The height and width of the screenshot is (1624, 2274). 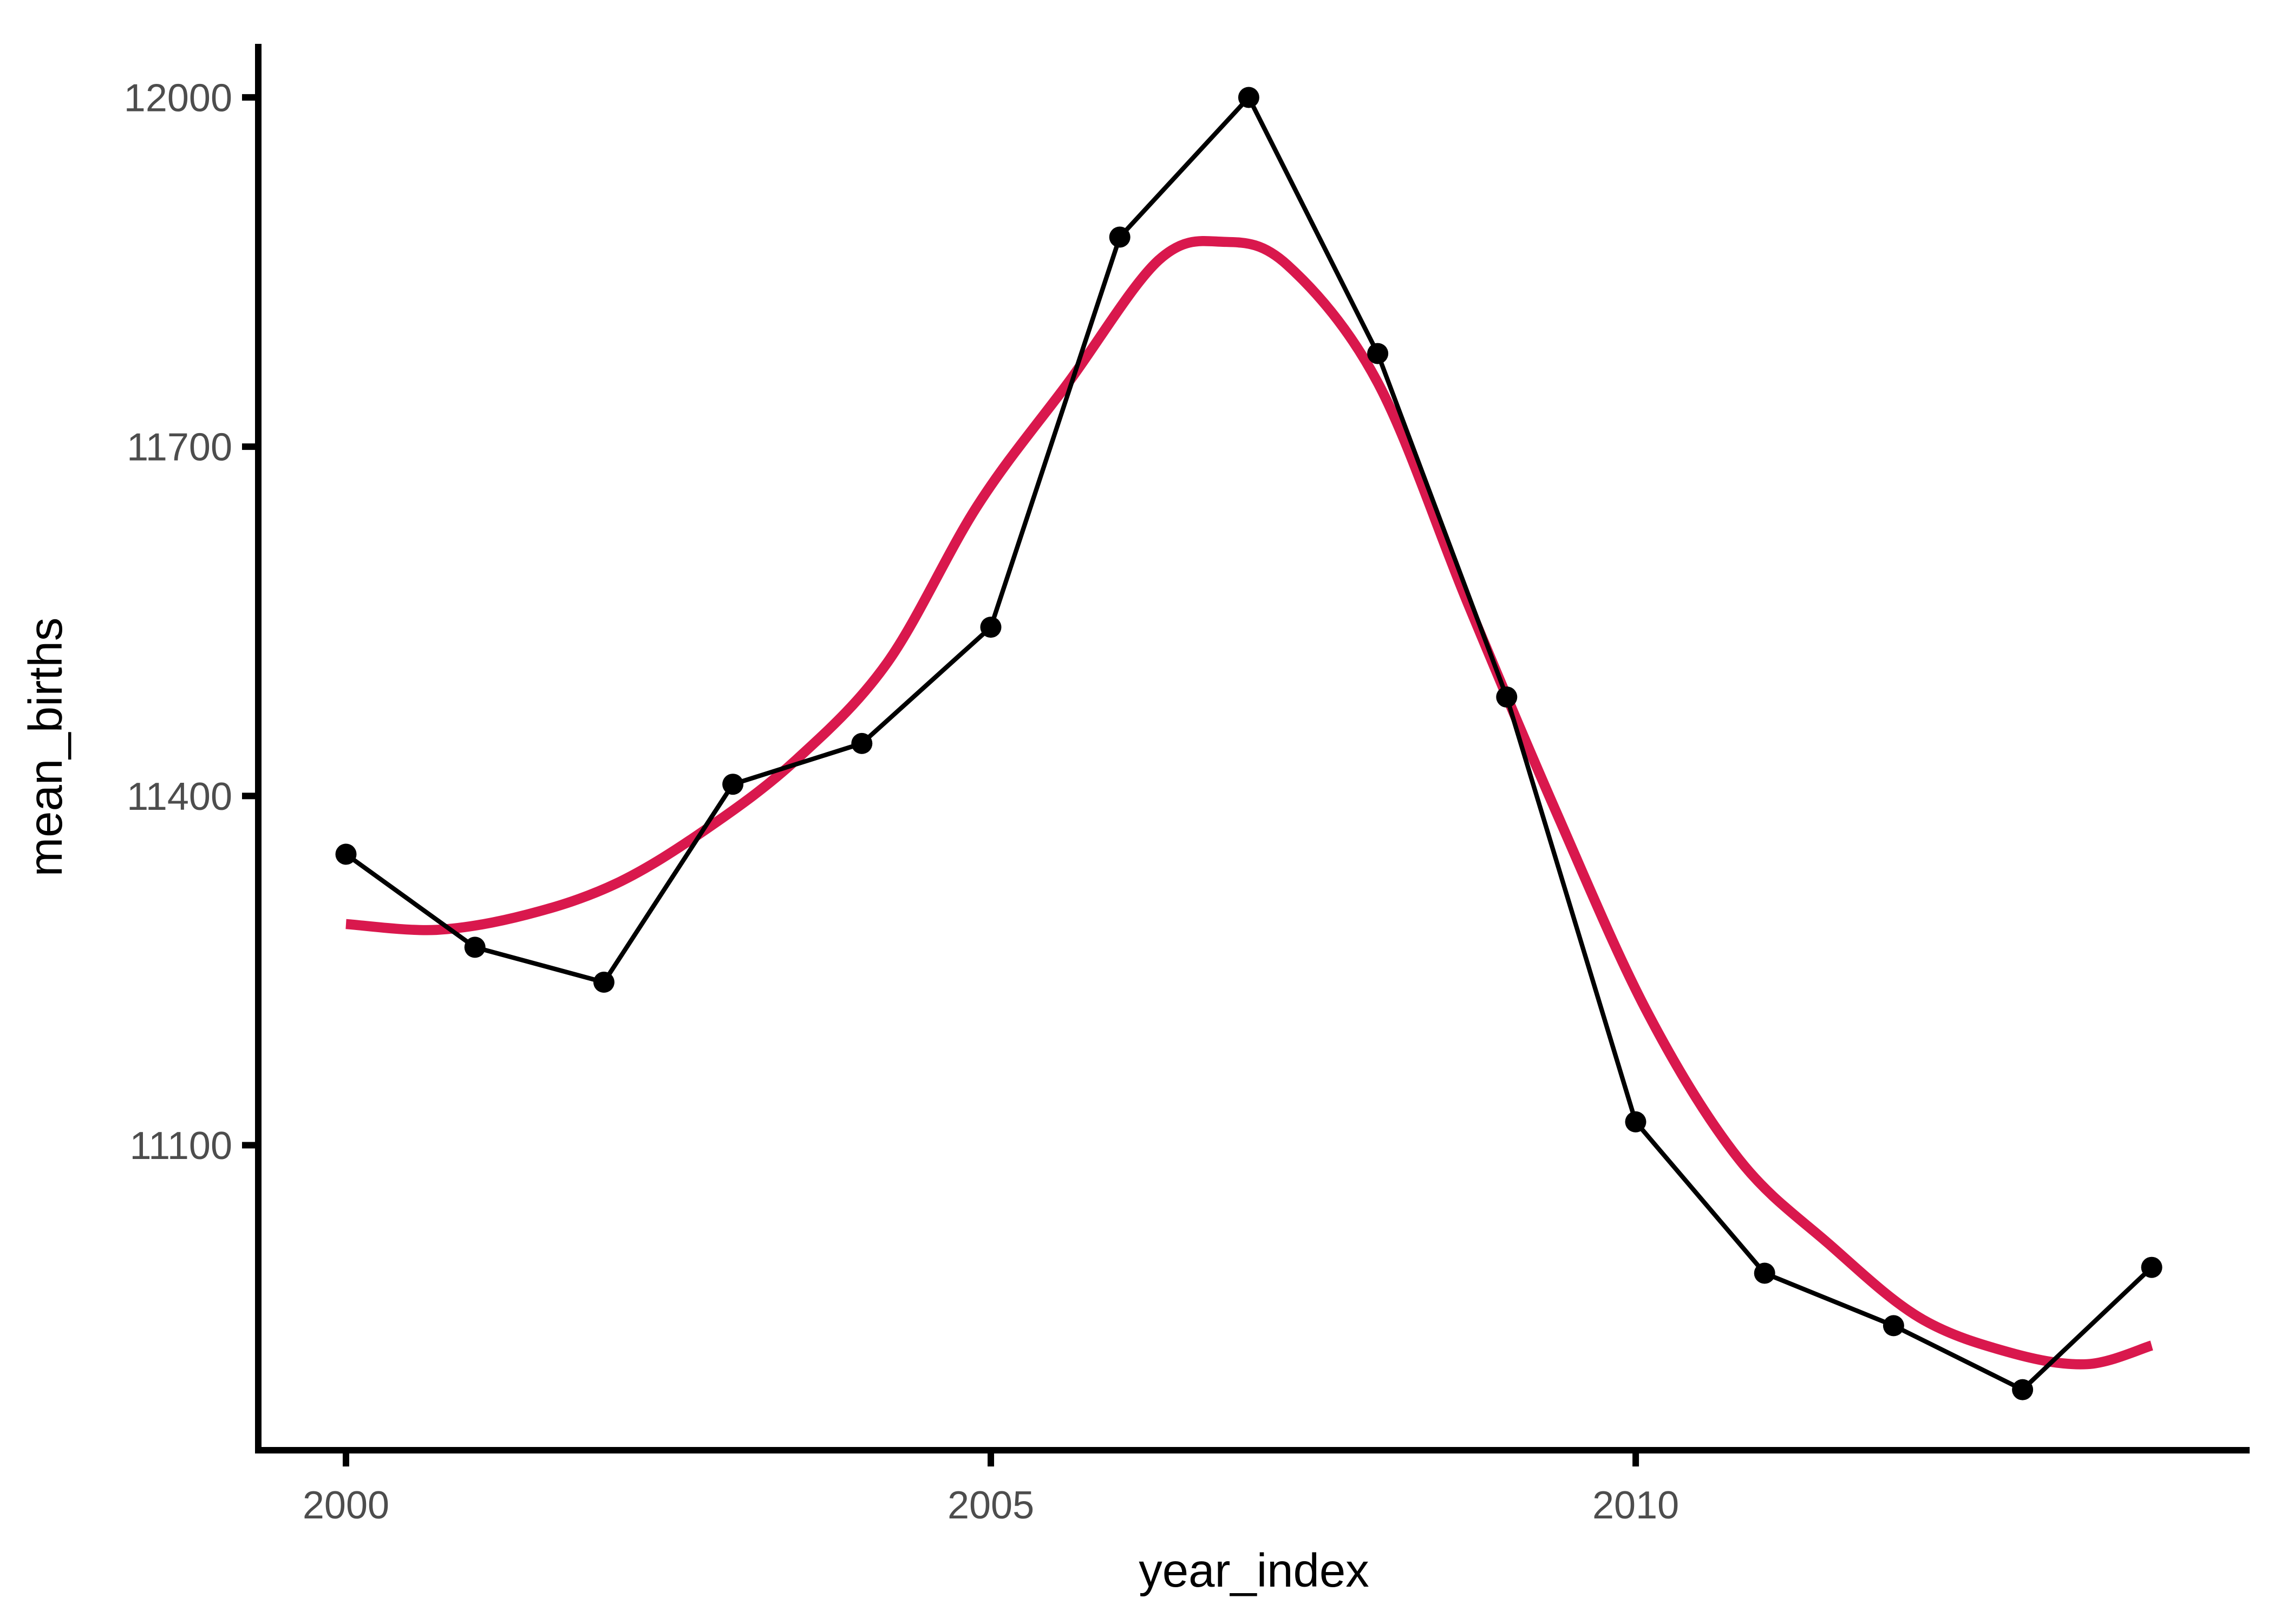 What do you see at coordinates (991, 1506) in the screenshot?
I see `x-tick-label: 2005` at bounding box center [991, 1506].